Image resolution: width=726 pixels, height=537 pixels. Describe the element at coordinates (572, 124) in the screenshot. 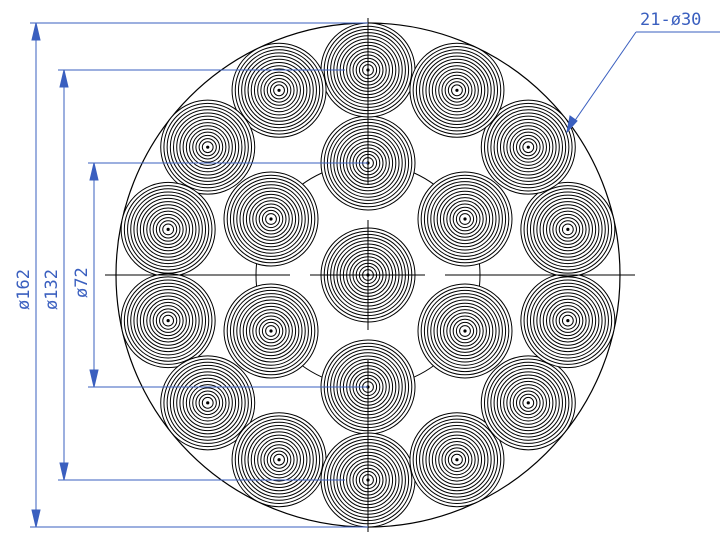

I see `leader-arrowhead` at that location.